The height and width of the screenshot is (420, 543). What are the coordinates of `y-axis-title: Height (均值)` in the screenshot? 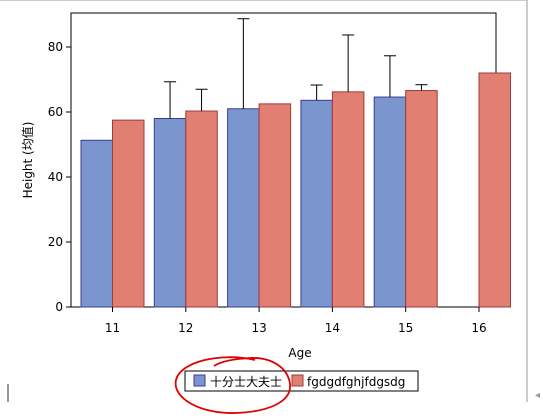 It's located at (27, 160).